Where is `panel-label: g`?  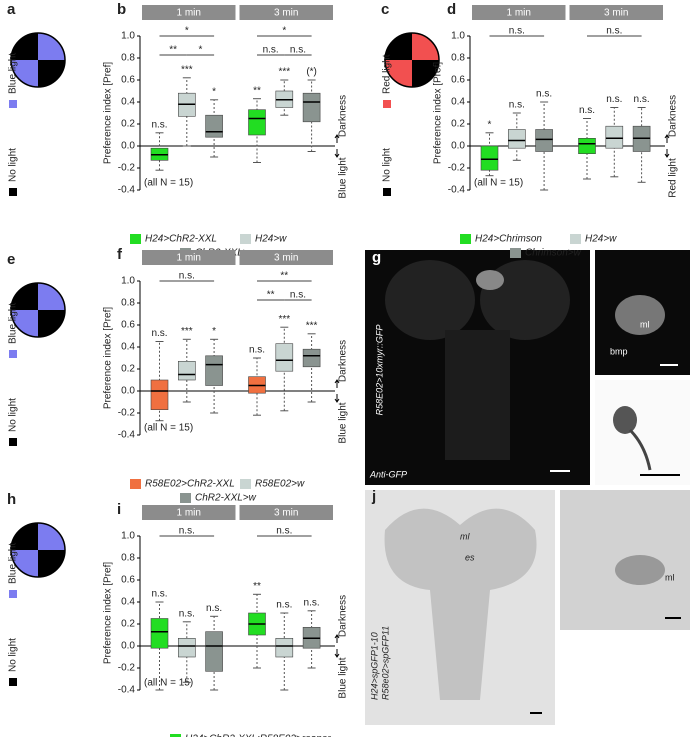
panel-label: g is located at coordinates (376, 257).